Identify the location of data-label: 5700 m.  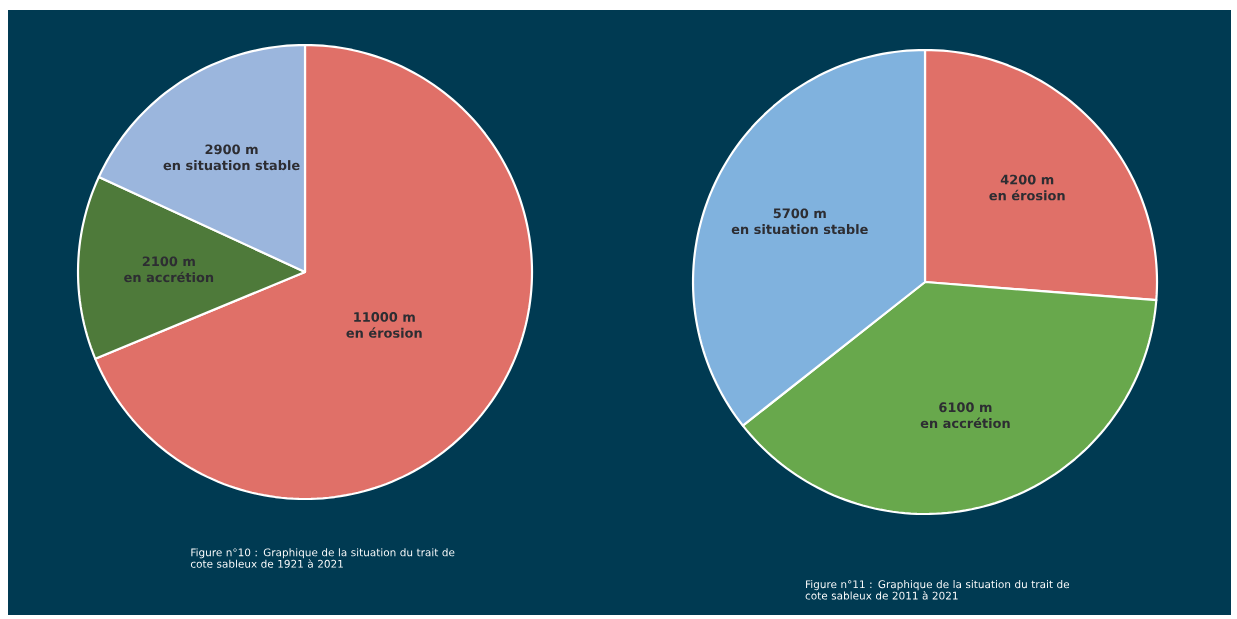
(799, 213).